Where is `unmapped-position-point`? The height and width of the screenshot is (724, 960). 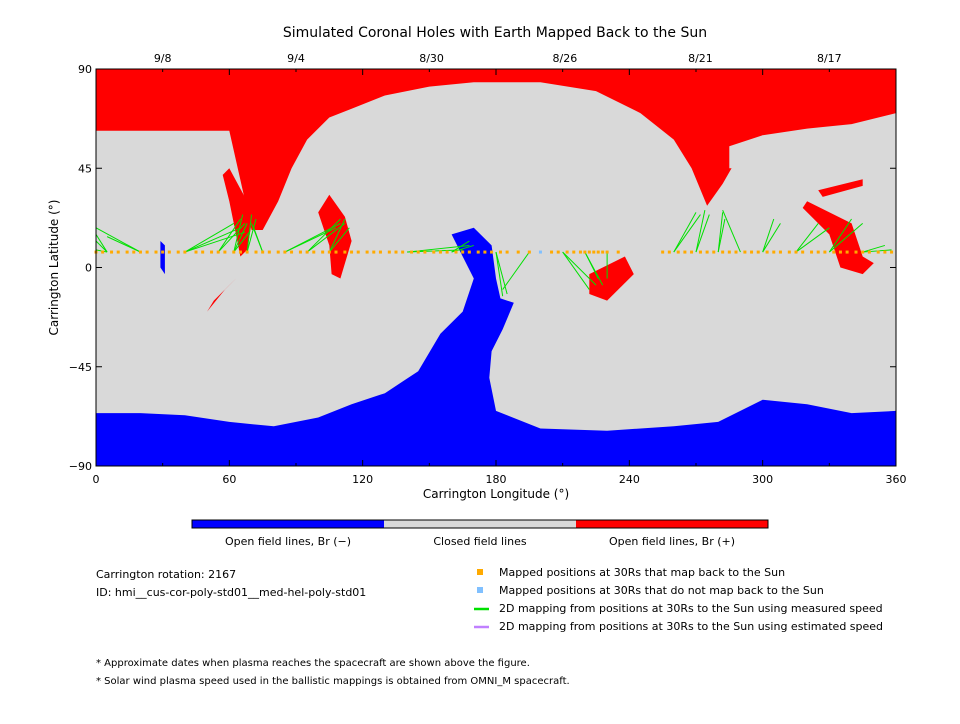
unmapped-position-point is located at coordinates (540, 252).